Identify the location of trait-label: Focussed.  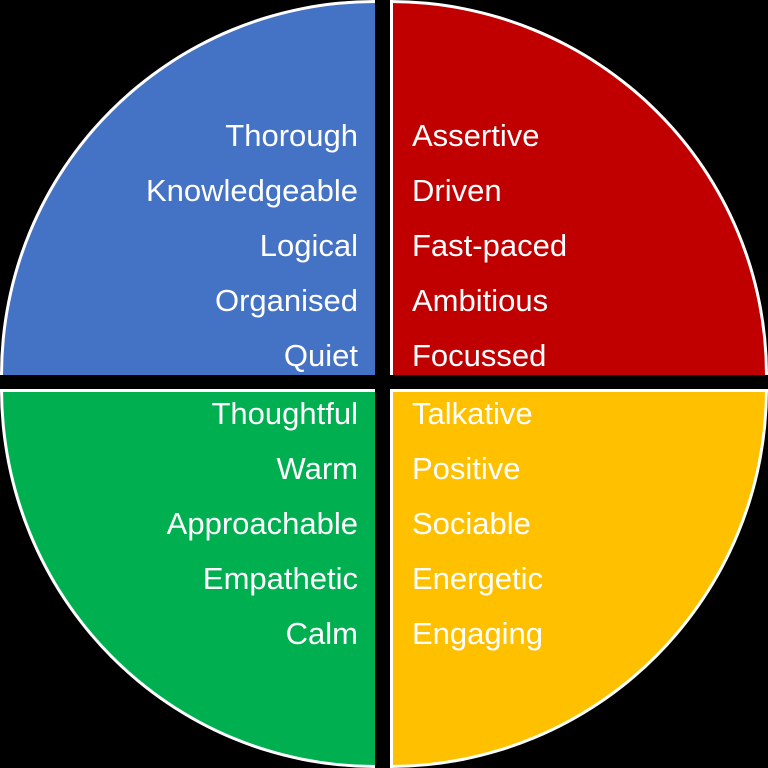
(479, 355).